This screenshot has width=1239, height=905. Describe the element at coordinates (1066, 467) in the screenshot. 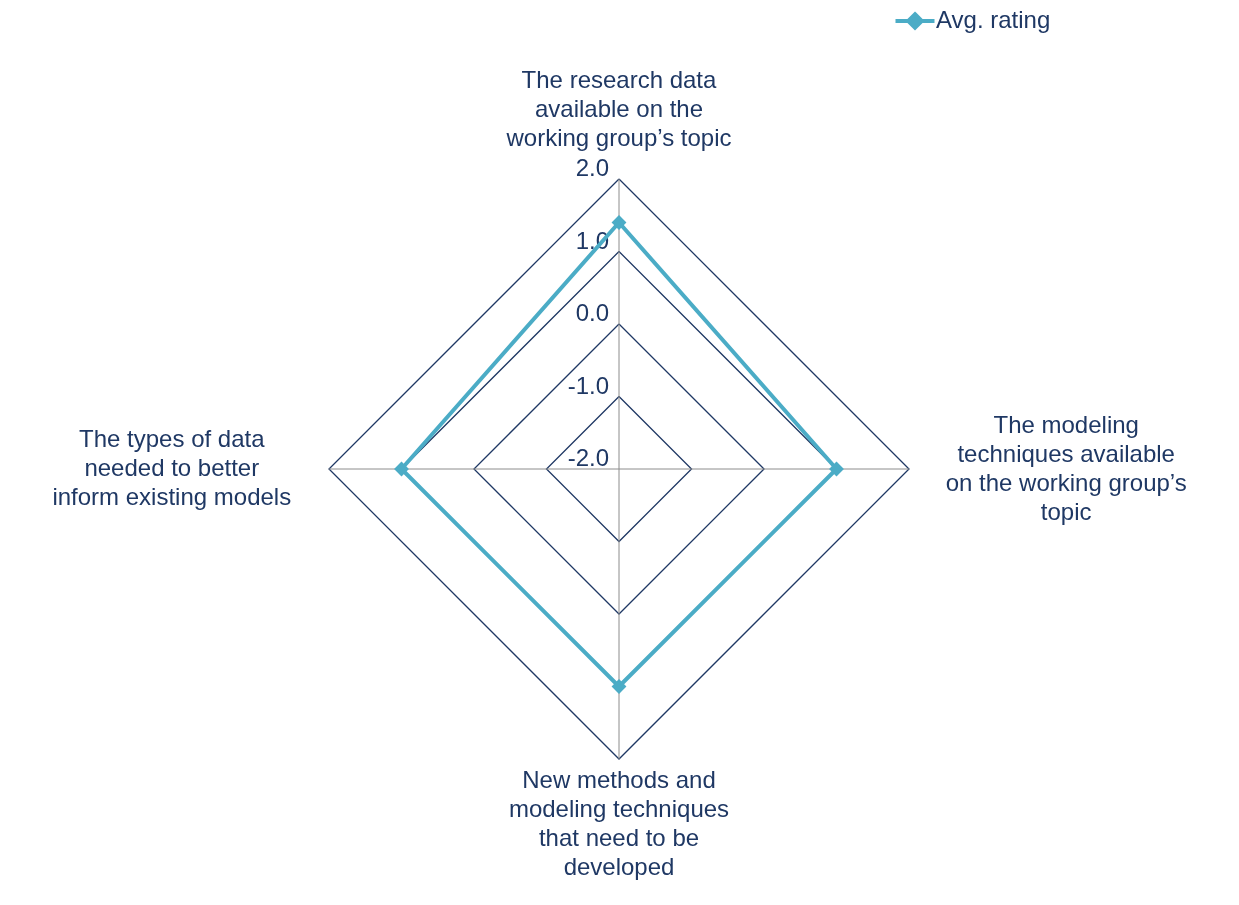

I see `spoke-label: The modeling techniques available on the working group’s topic` at that location.